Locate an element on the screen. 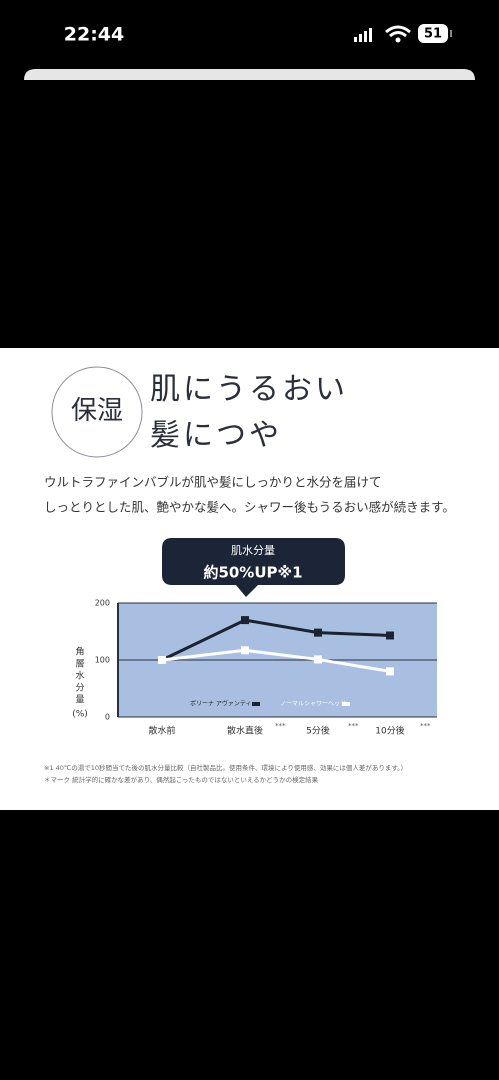 Image resolution: width=499 pixels, height=1080 pixels. badge: 保湿 is located at coordinates (97, 410).